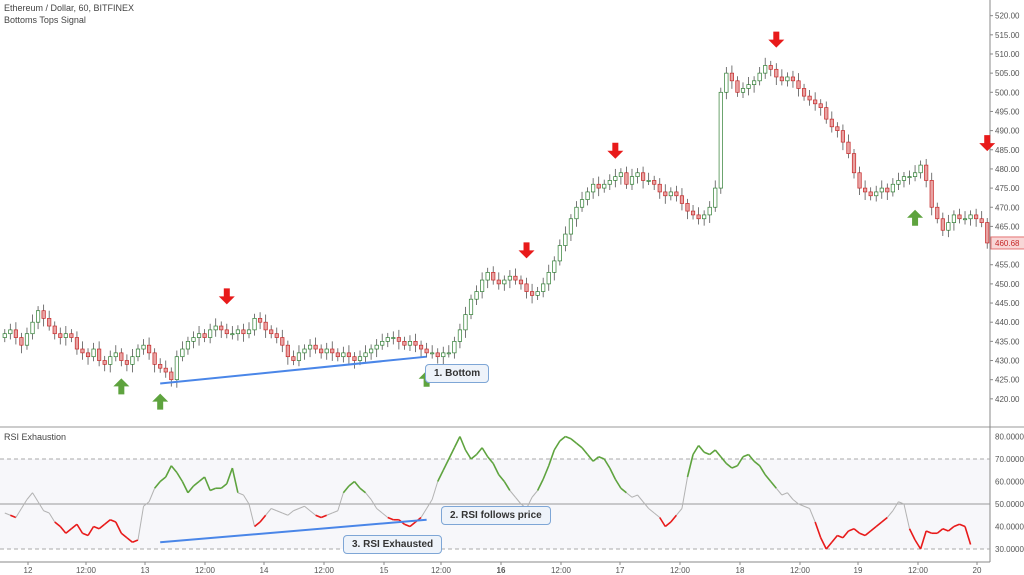 This screenshot has width=1024, height=575. Describe the element at coordinates (384, 570) in the screenshot. I see `time-tick-label: 15` at that location.